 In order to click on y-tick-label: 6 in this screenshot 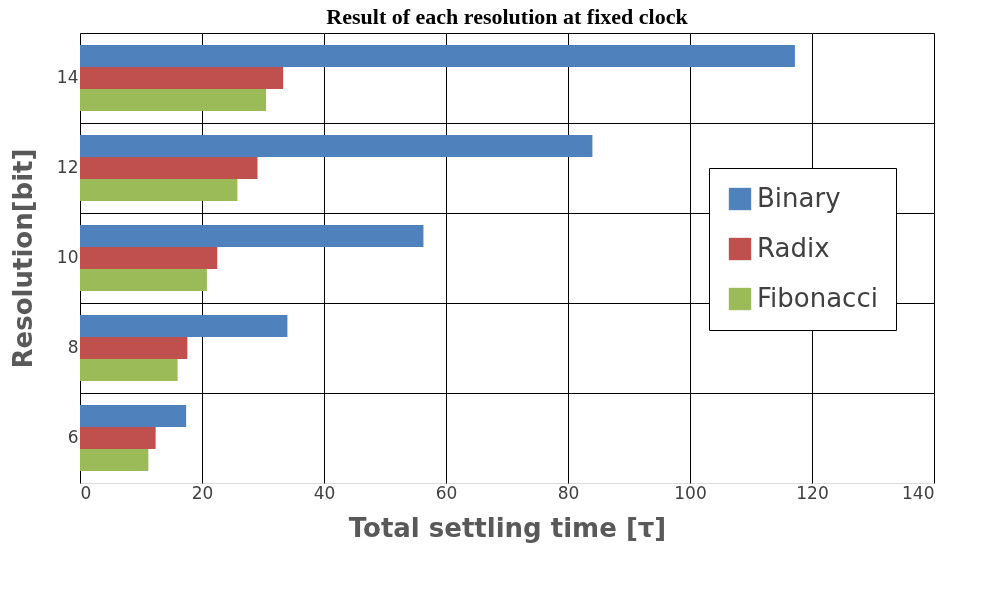, I will do `click(73, 437)`.